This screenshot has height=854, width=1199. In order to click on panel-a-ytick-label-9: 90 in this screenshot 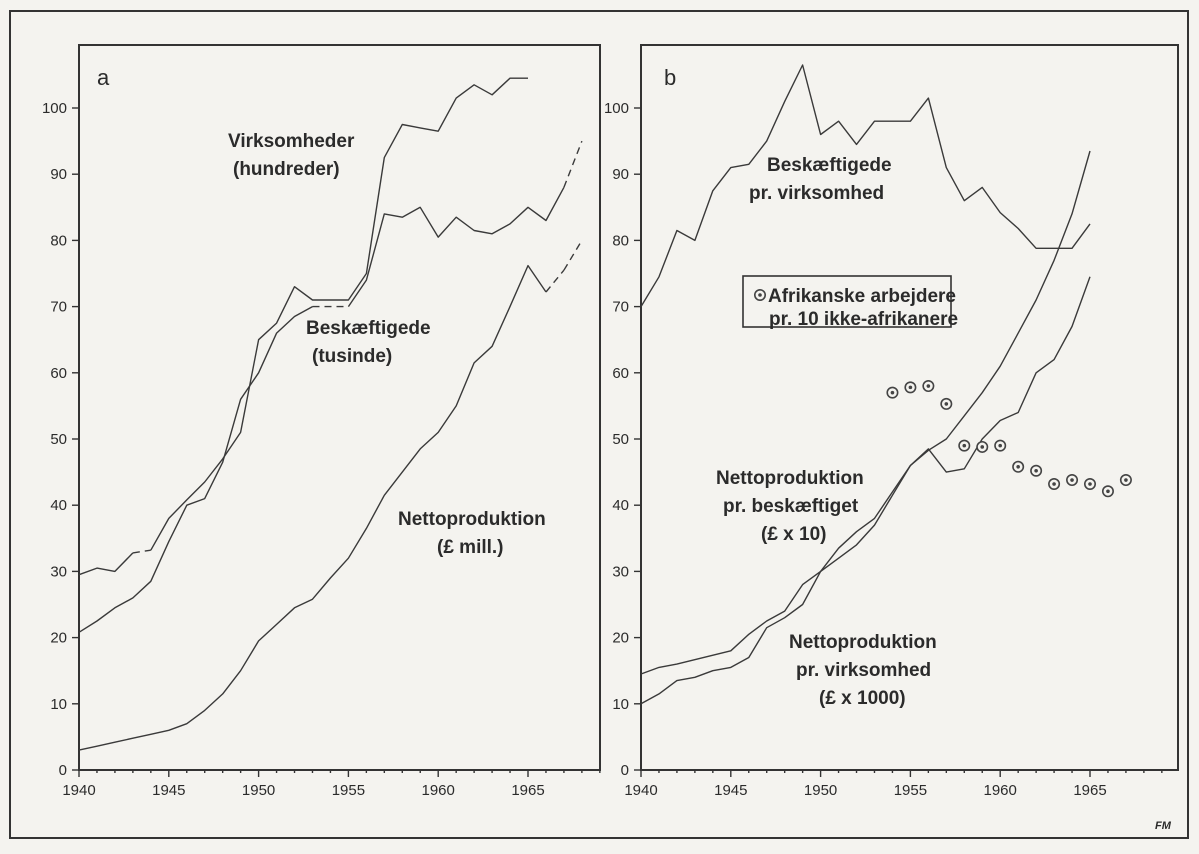, I will do `click(58, 174)`.